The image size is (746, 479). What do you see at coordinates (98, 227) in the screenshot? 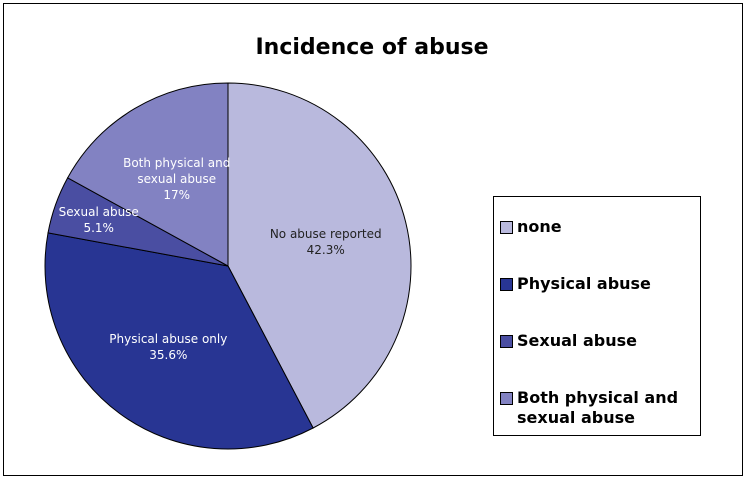
I see `slice-value: 5.1%` at bounding box center [98, 227].